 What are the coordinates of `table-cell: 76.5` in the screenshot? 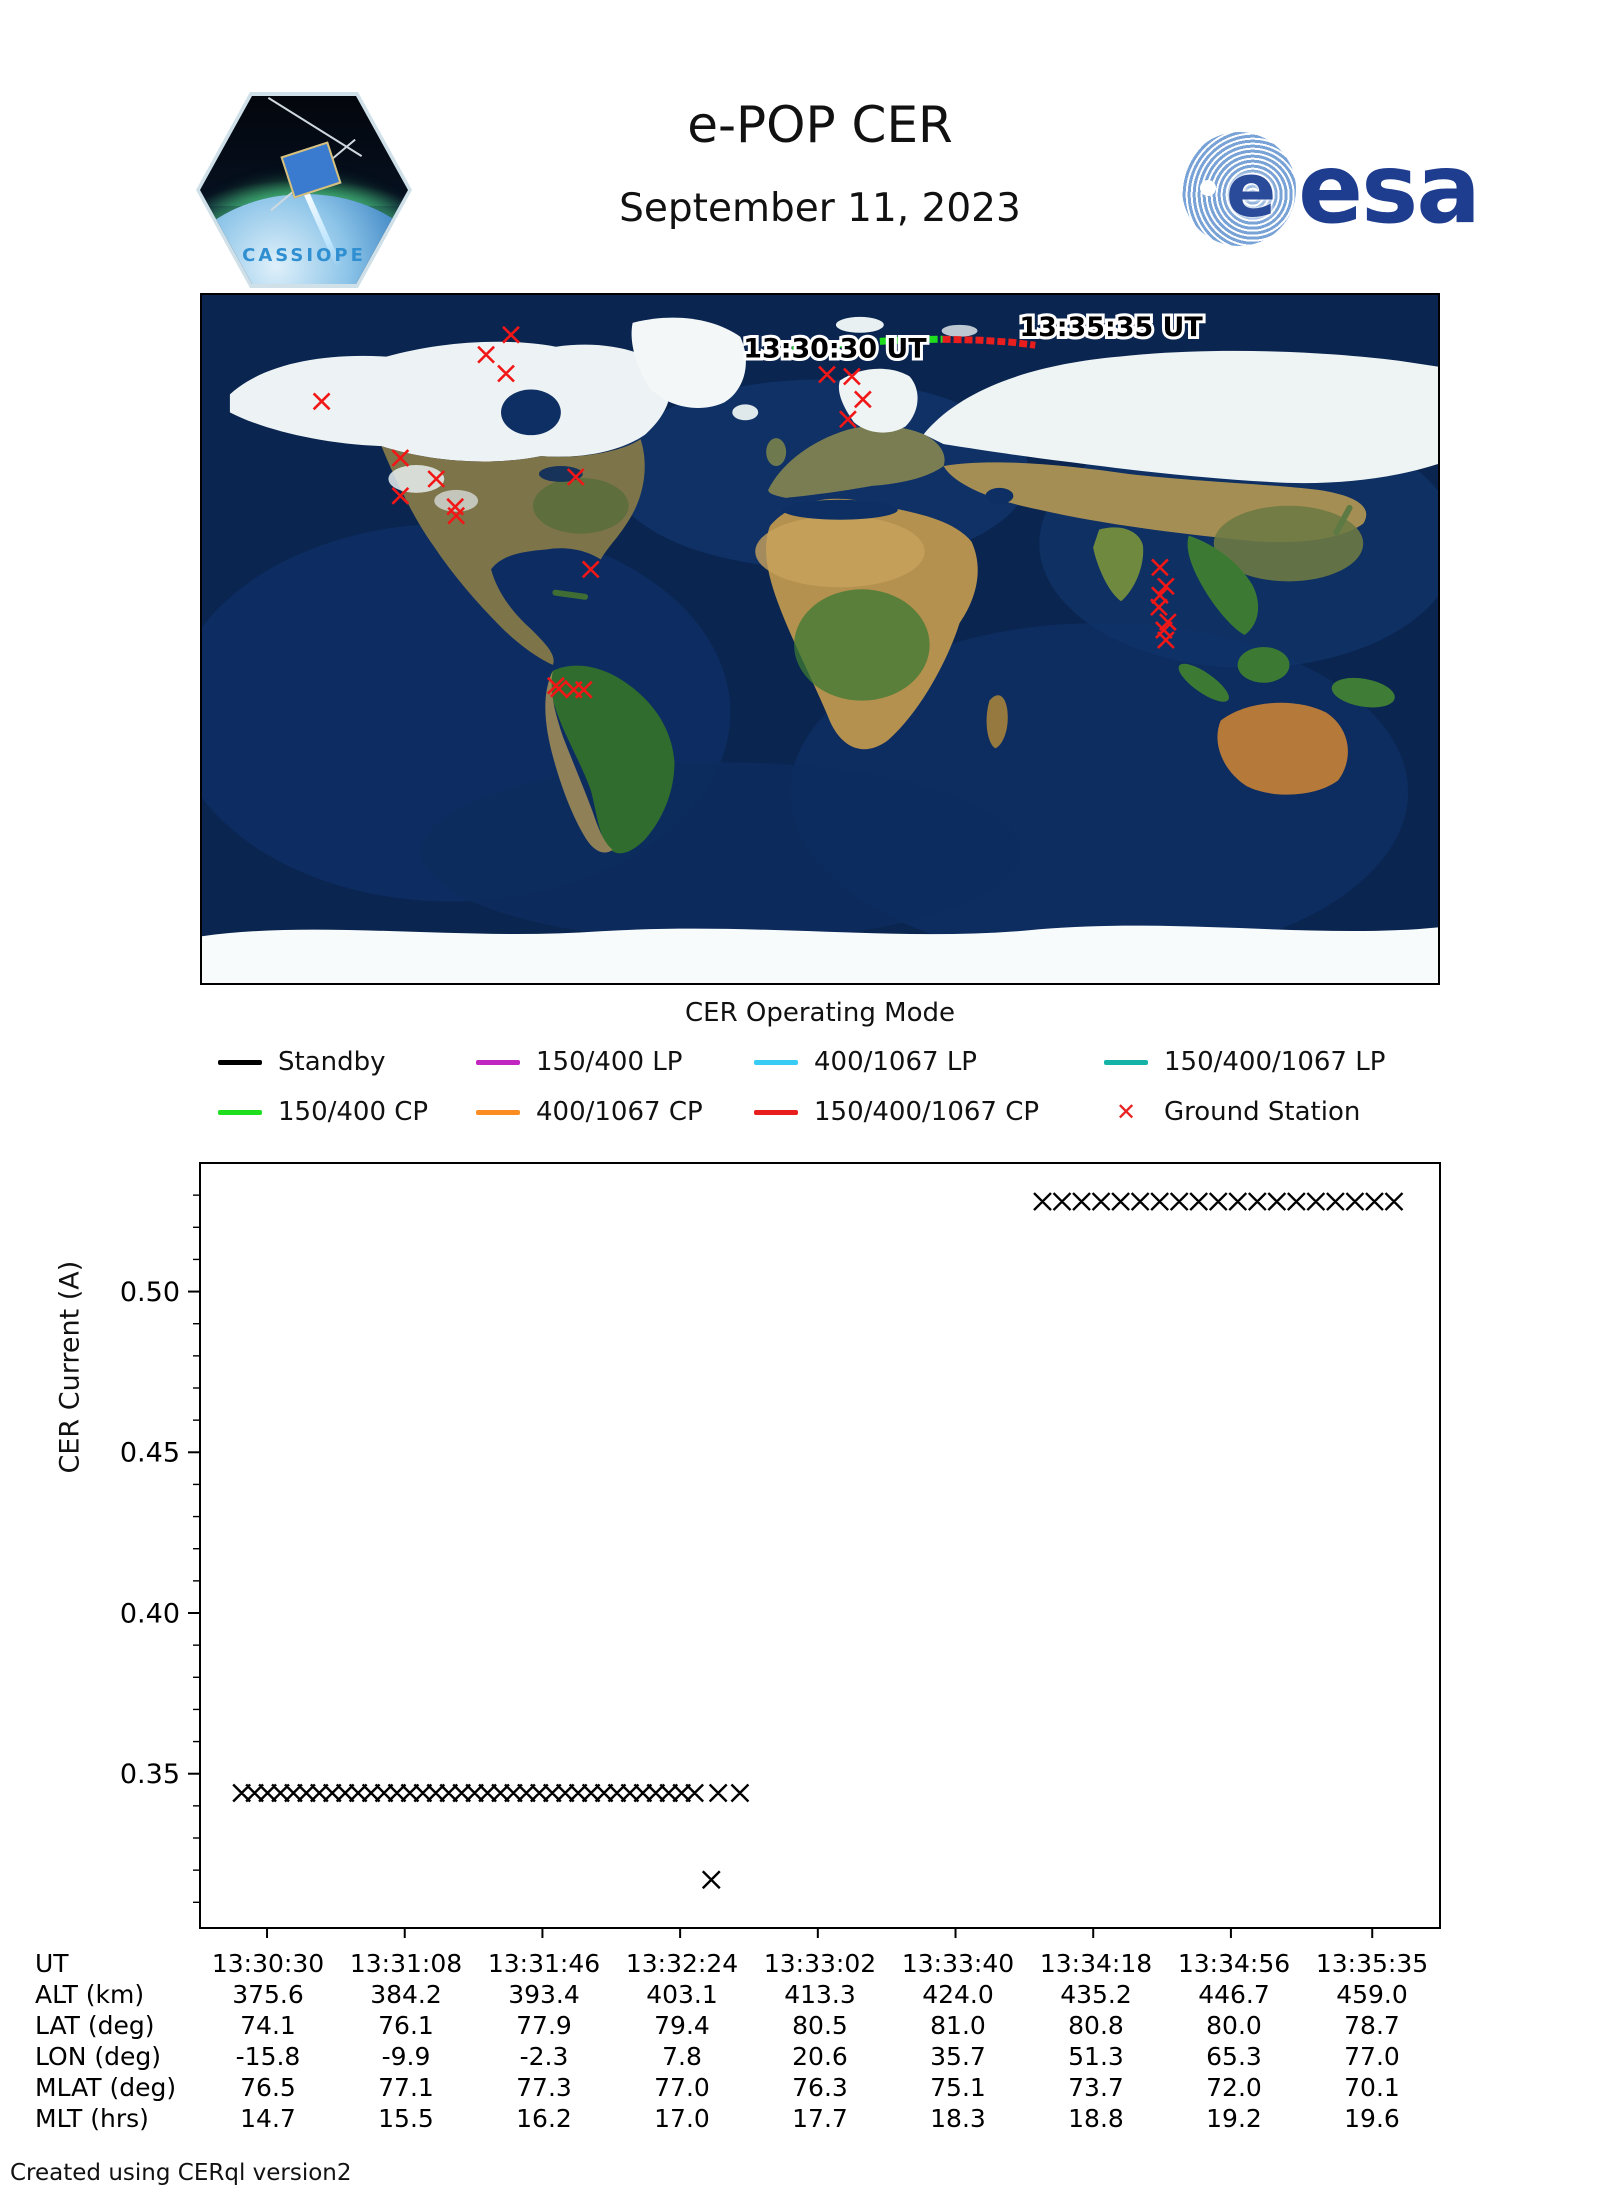 It's located at (268, 2087).